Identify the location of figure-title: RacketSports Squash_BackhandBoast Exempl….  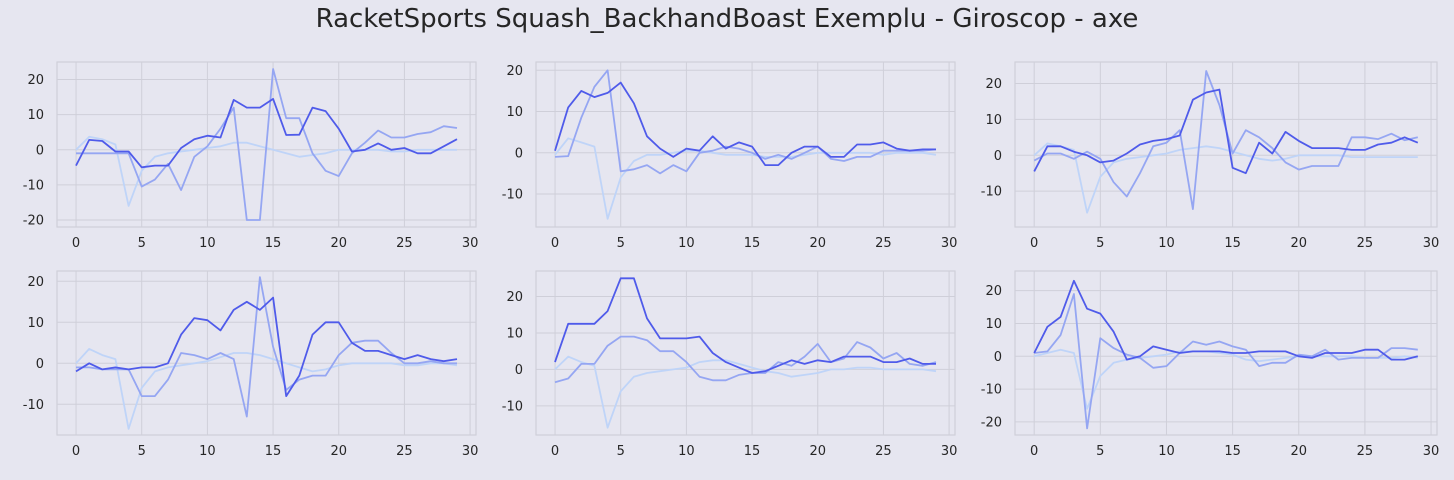
(727, 19).